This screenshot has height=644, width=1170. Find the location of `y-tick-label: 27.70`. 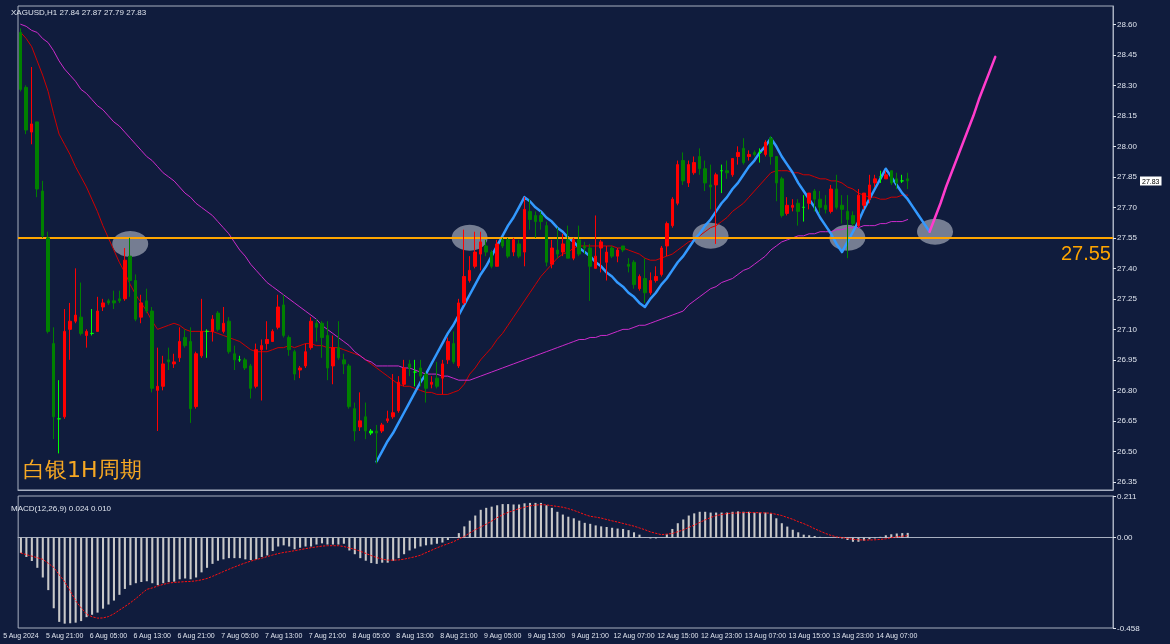

y-tick-label: 27.70 is located at coordinates (1127, 207).